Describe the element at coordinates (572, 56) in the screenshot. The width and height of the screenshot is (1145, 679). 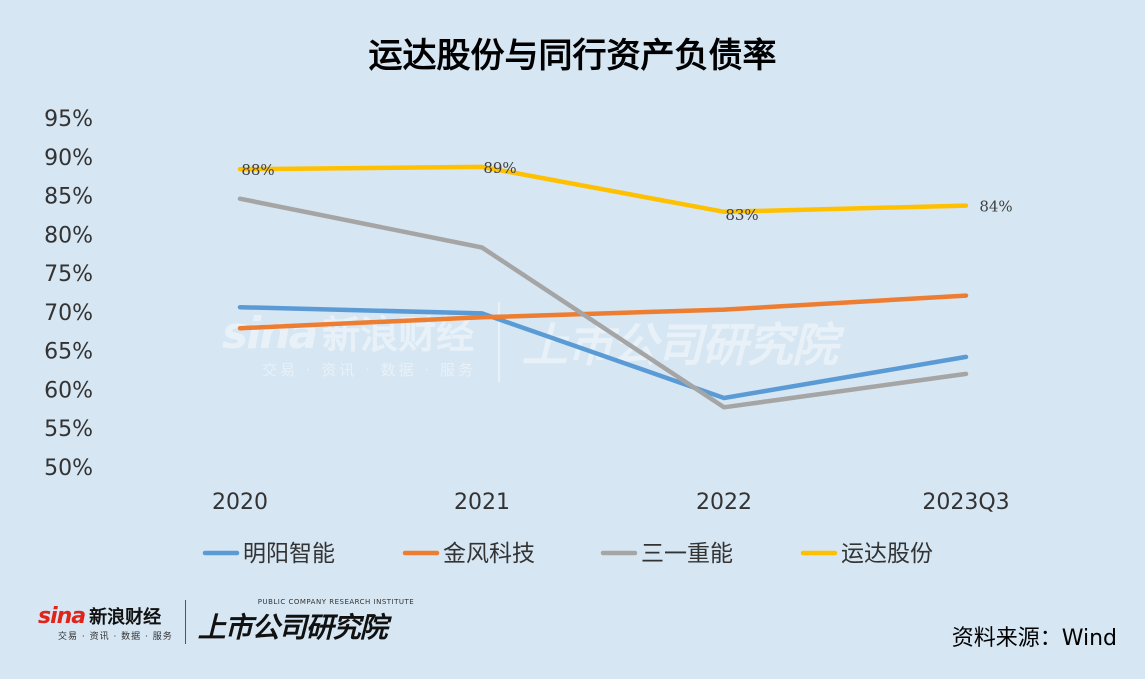
I see `chart-title: 运达股份与同行资产负债率` at that location.